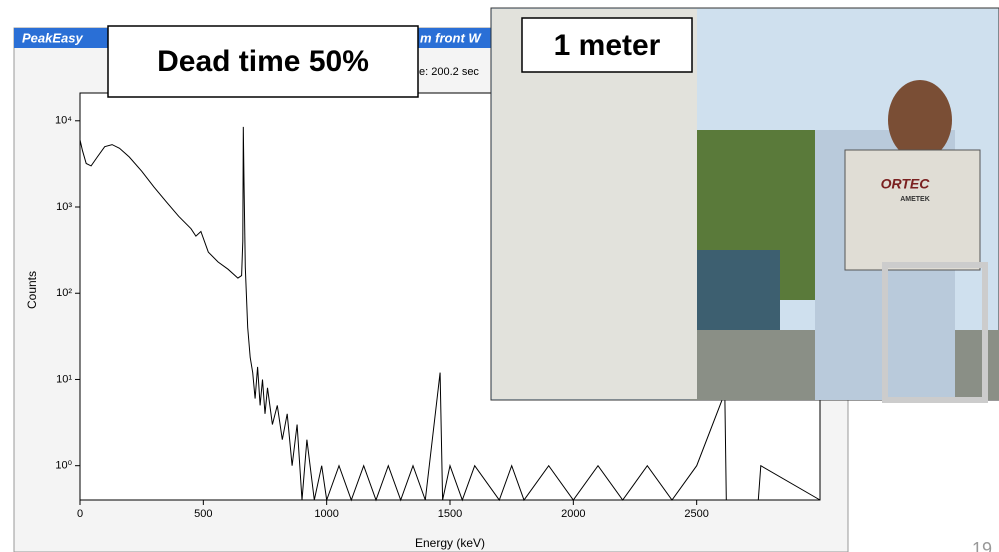 The width and height of the screenshot is (999, 552). Describe the element at coordinates (449, 72) in the screenshot. I see `live-time: e: 200.2 sec` at that location.